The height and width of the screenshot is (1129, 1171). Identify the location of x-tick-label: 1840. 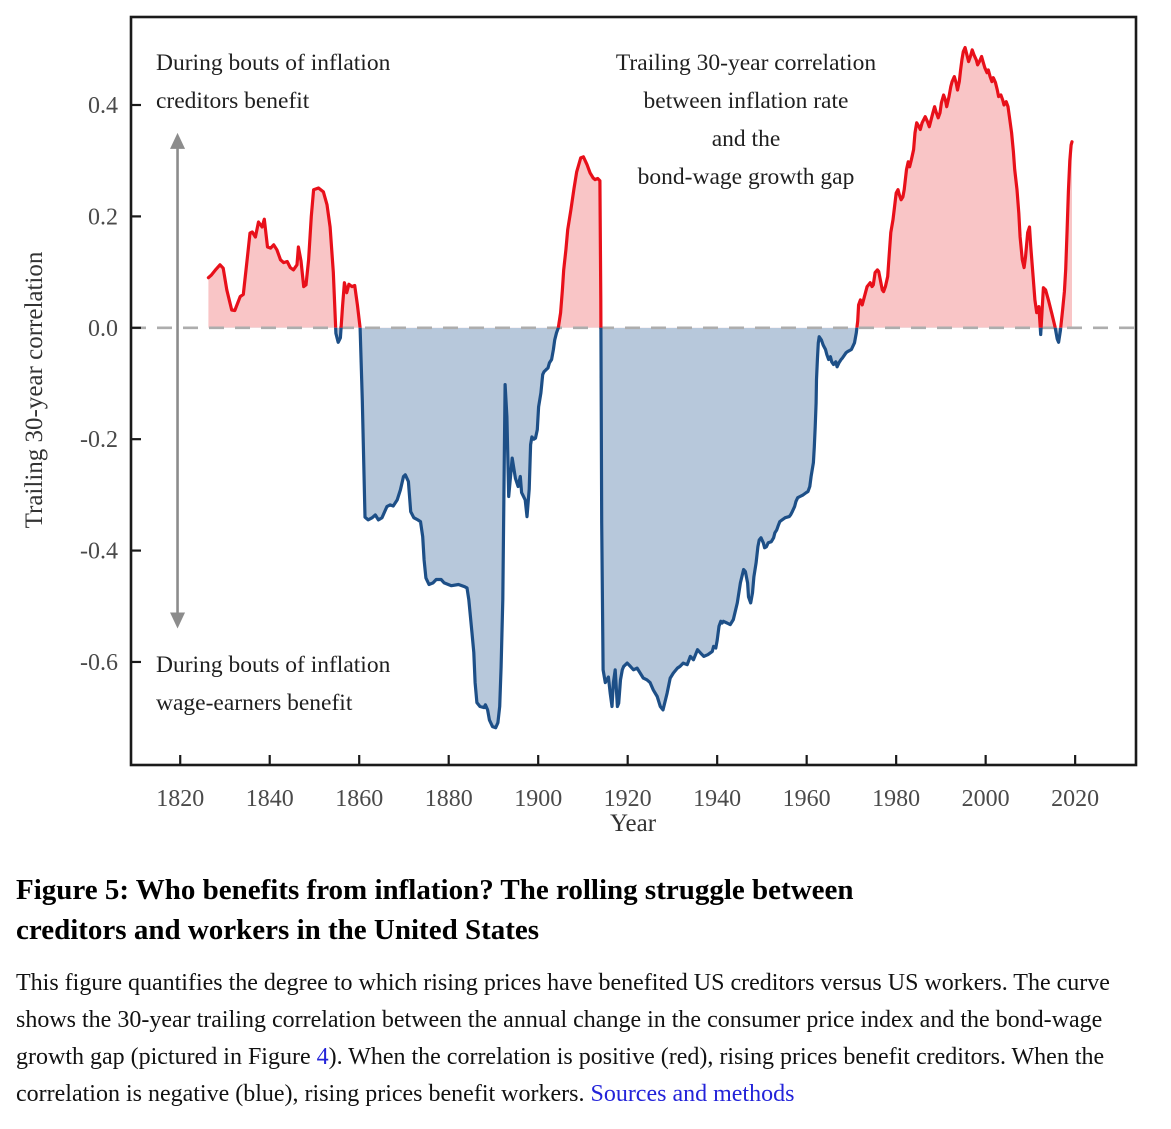
(270, 799).